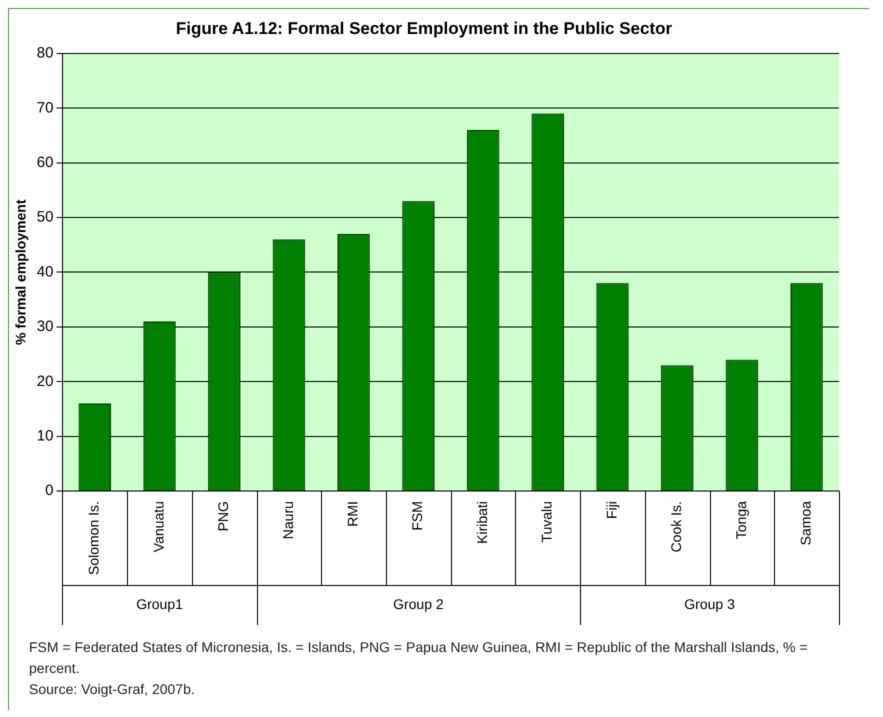 This screenshot has width=883, height=717. What do you see at coordinates (710, 604) in the screenshot?
I see `text: Group 3` at bounding box center [710, 604].